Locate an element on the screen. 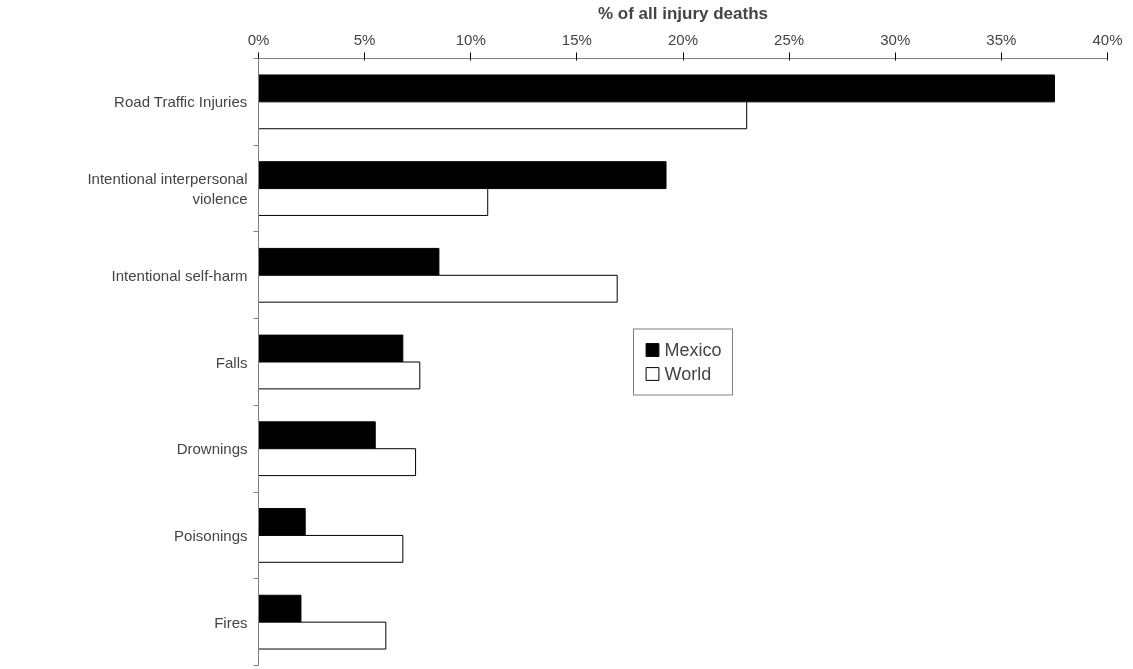  x-tick-label: 10% is located at coordinates (470, 39).